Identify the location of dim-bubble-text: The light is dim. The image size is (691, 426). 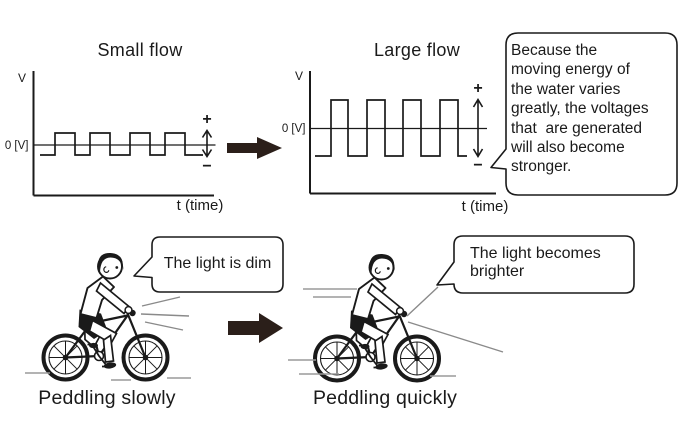
(217, 263).